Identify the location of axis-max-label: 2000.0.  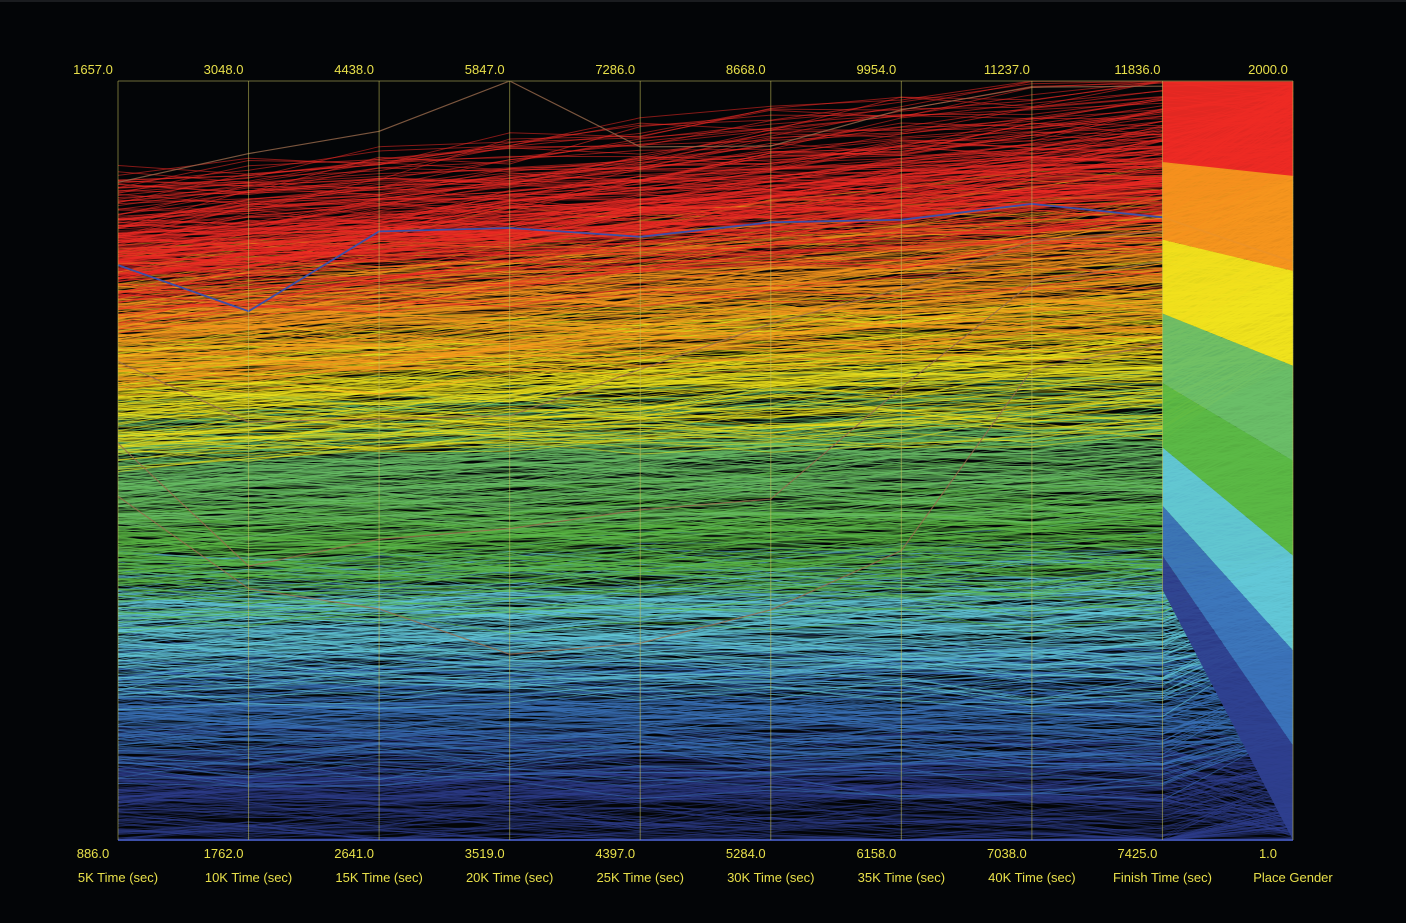
(1268, 69).